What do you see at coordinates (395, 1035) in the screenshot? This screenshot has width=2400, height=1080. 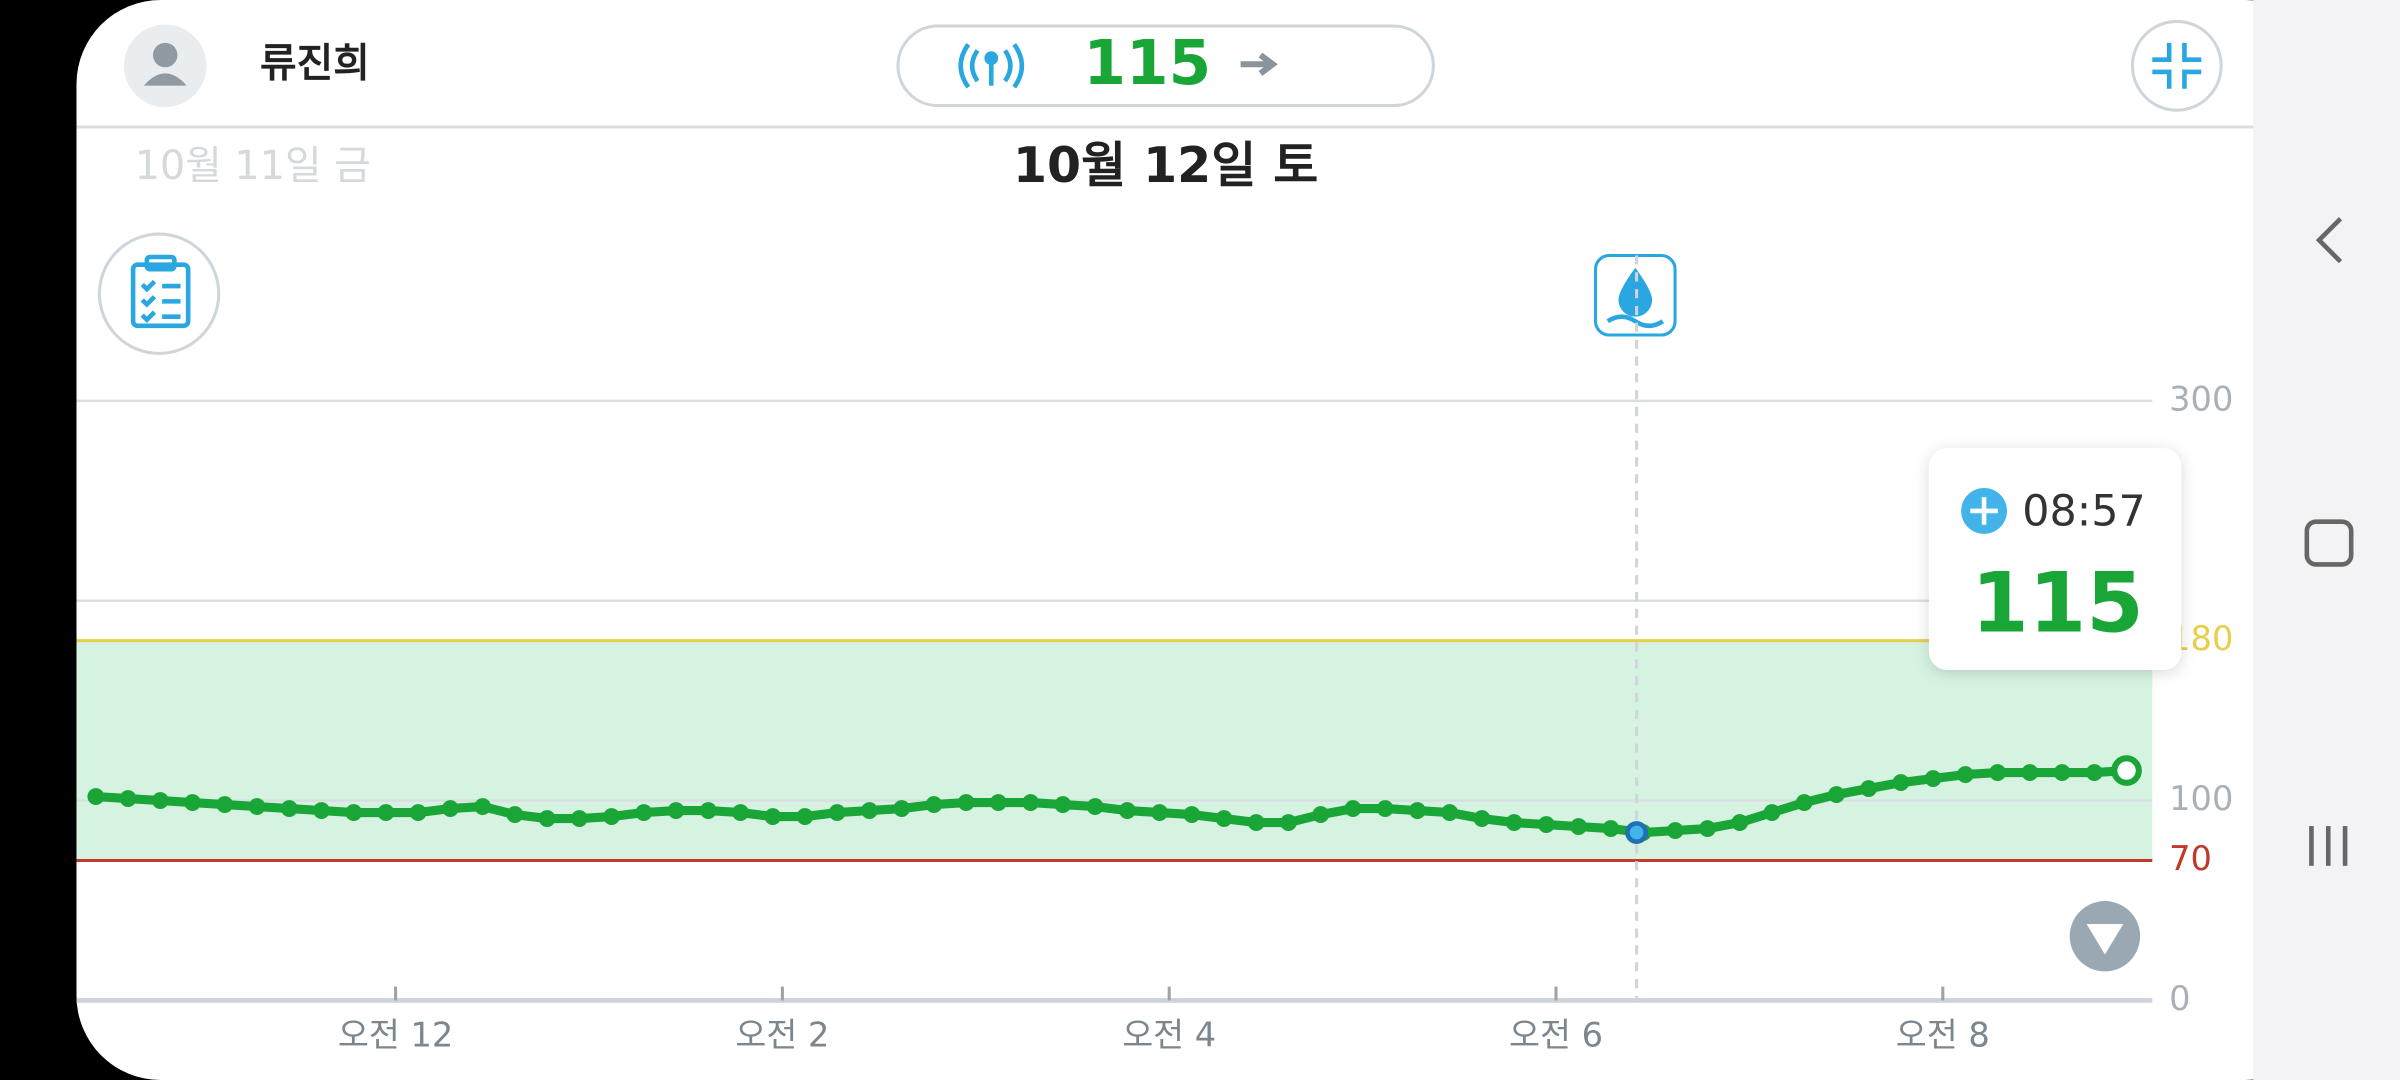 I see `x-tick-label: 오전 12` at bounding box center [395, 1035].